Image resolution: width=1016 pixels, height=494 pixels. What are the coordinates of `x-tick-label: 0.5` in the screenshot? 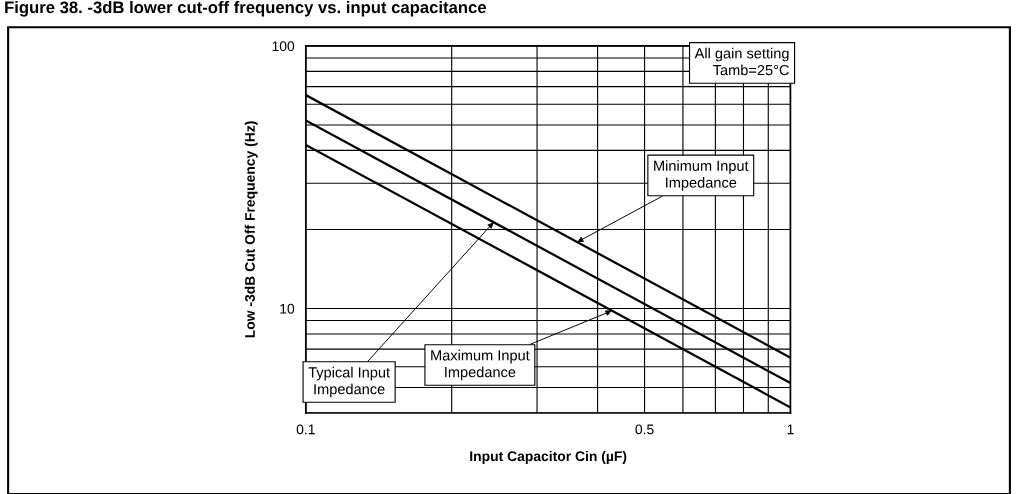 It's located at (644, 429).